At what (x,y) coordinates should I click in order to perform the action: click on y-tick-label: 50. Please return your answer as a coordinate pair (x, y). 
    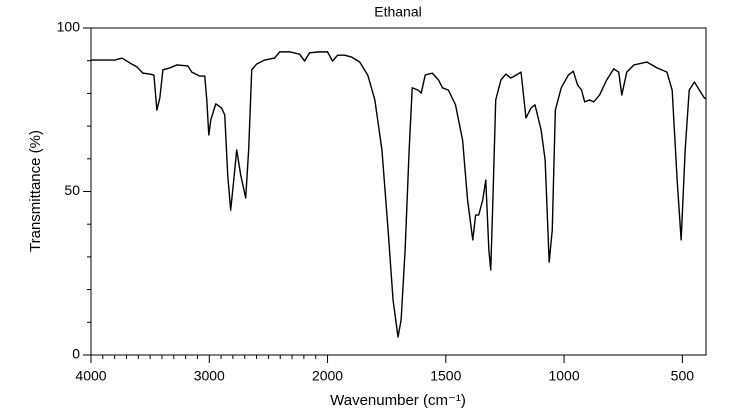
    Looking at the image, I should click on (72, 190).